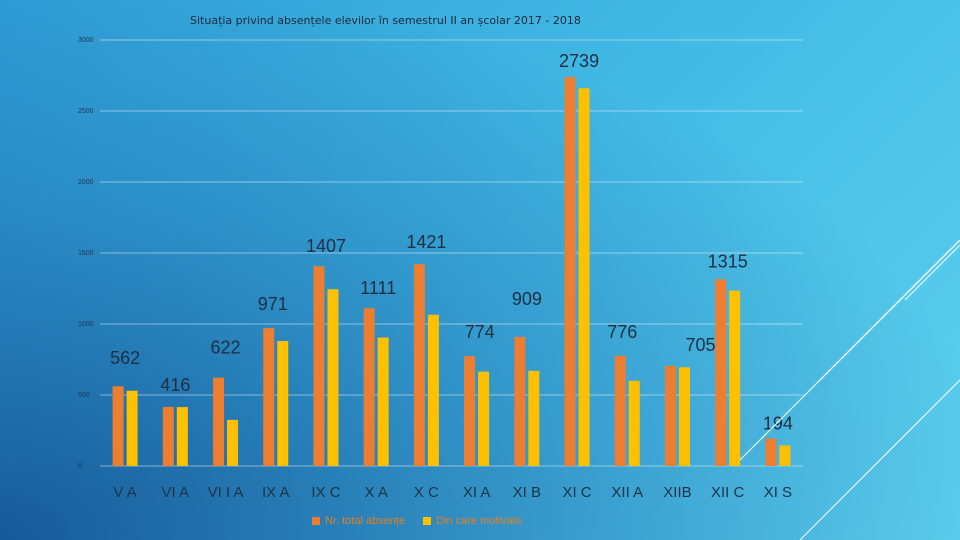  Describe the element at coordinates (427, 521) in the screenshot. I see `legend-swatch-excused` at that location.